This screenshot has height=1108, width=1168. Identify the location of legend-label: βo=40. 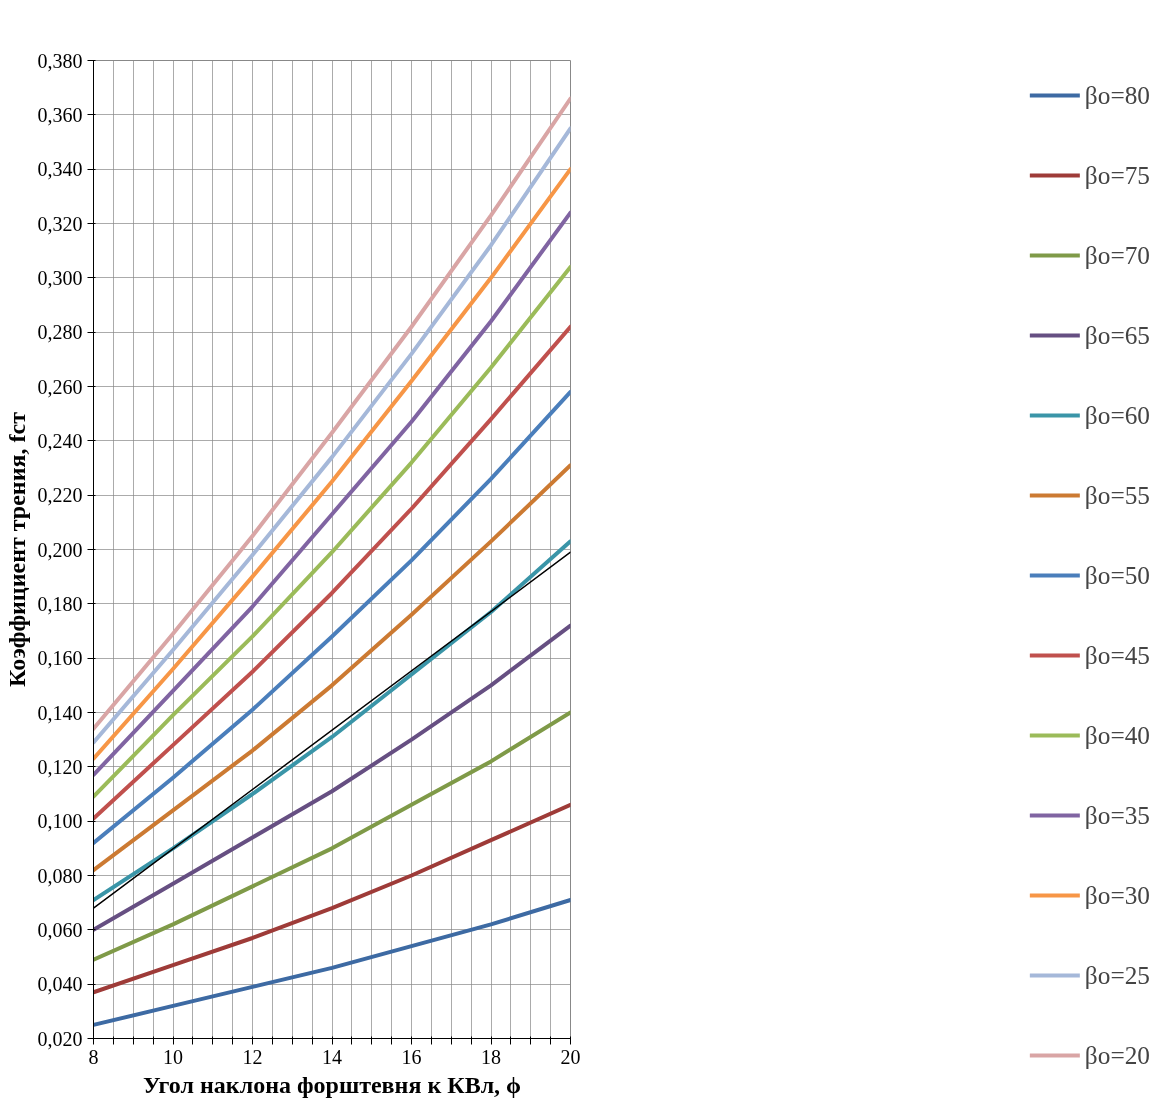
(1117, 735).